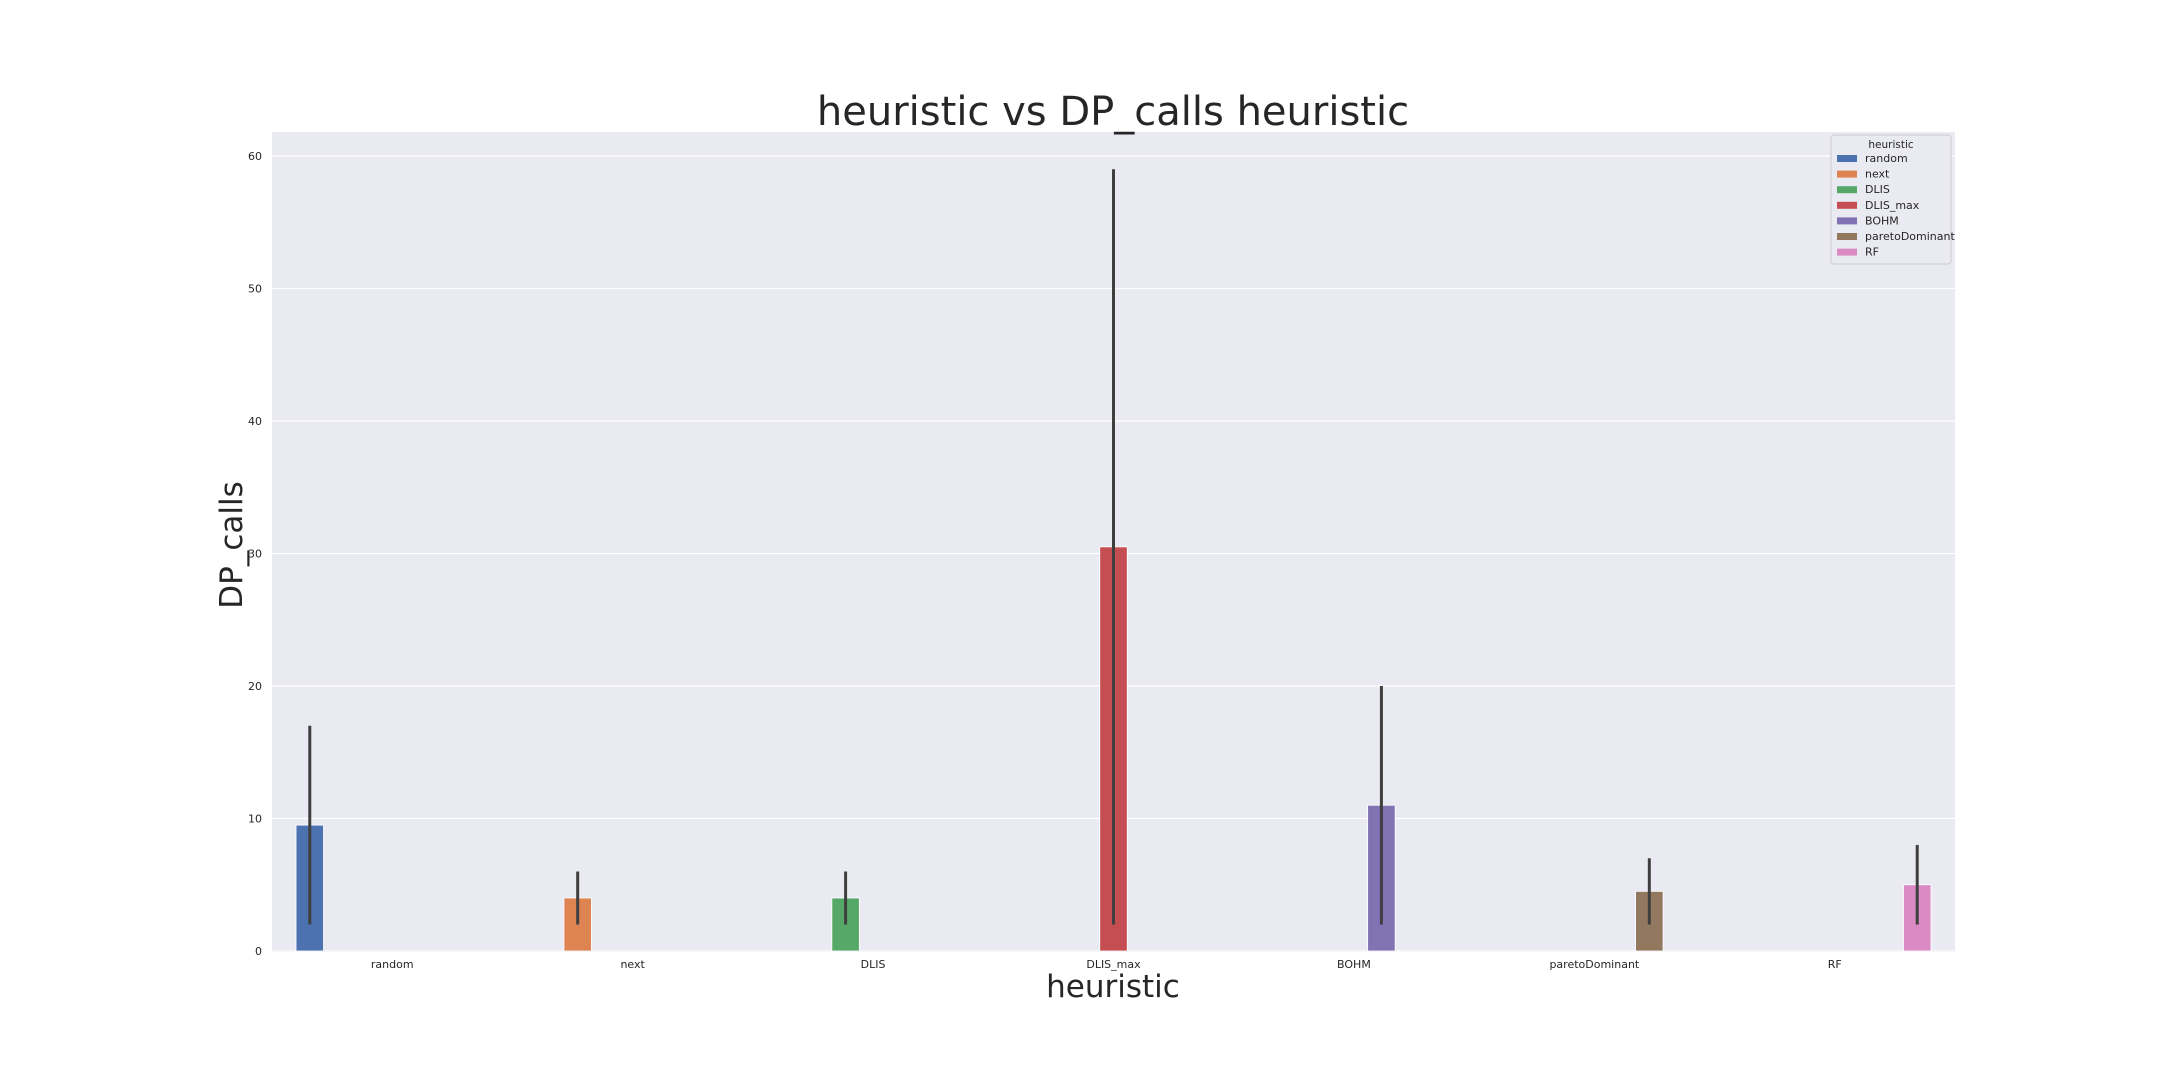 The height and width of the screenshot is (1080, 2160). I want to click on legend-swatch-next, so click(1847, 174).